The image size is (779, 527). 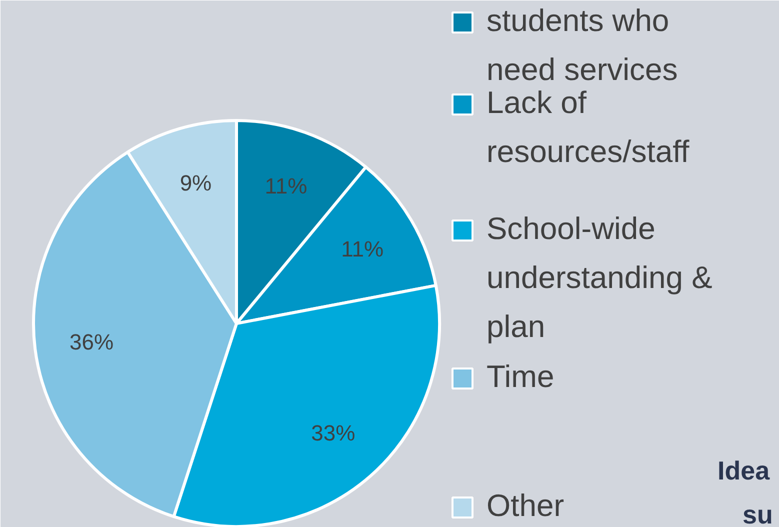 I want to click on data-label: 9%, so click(x=196, y=183).